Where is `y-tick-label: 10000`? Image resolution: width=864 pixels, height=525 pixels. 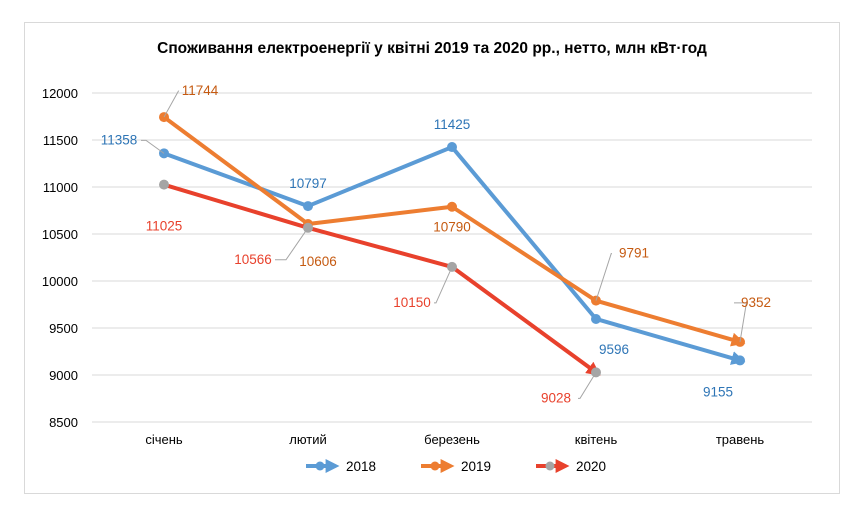
y-tick-label: 10000 is located at coordinates (60, 281).